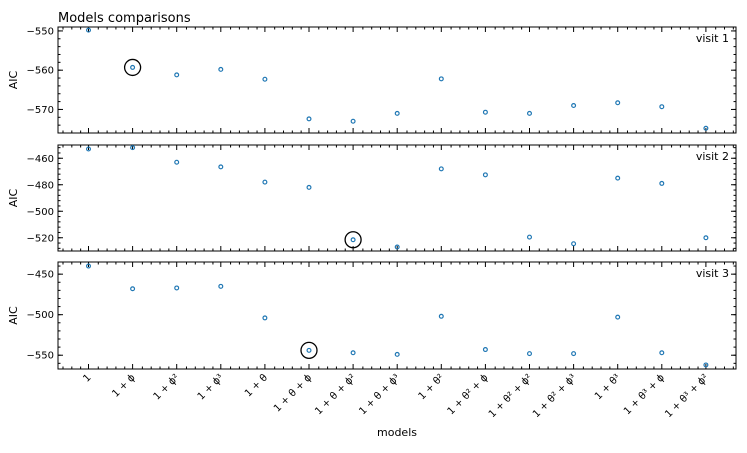 The image size is (747, 453). What do you see at coordinates (712, 273) in the screenshot?
I see `panel-label: visit 3` at bounding box center [712, 273].